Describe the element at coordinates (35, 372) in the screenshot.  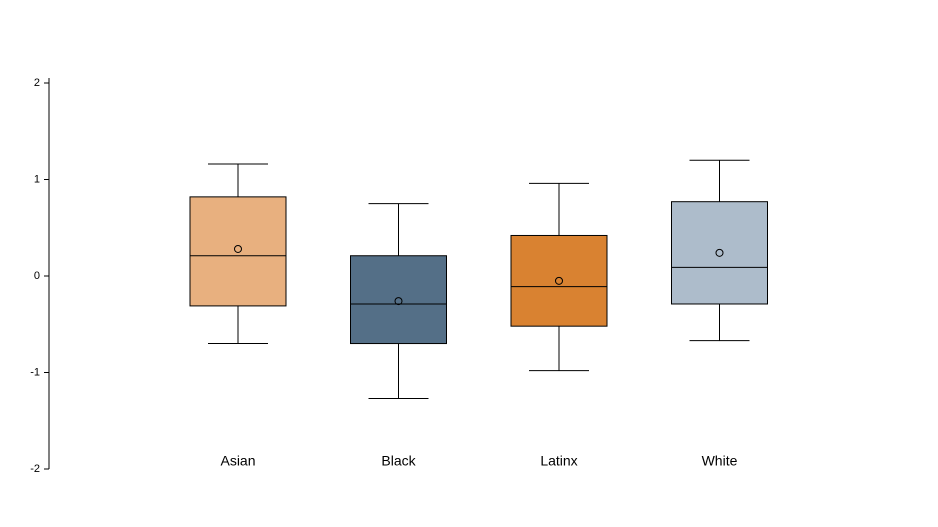
I see `y-tick-label: -1` at that location.